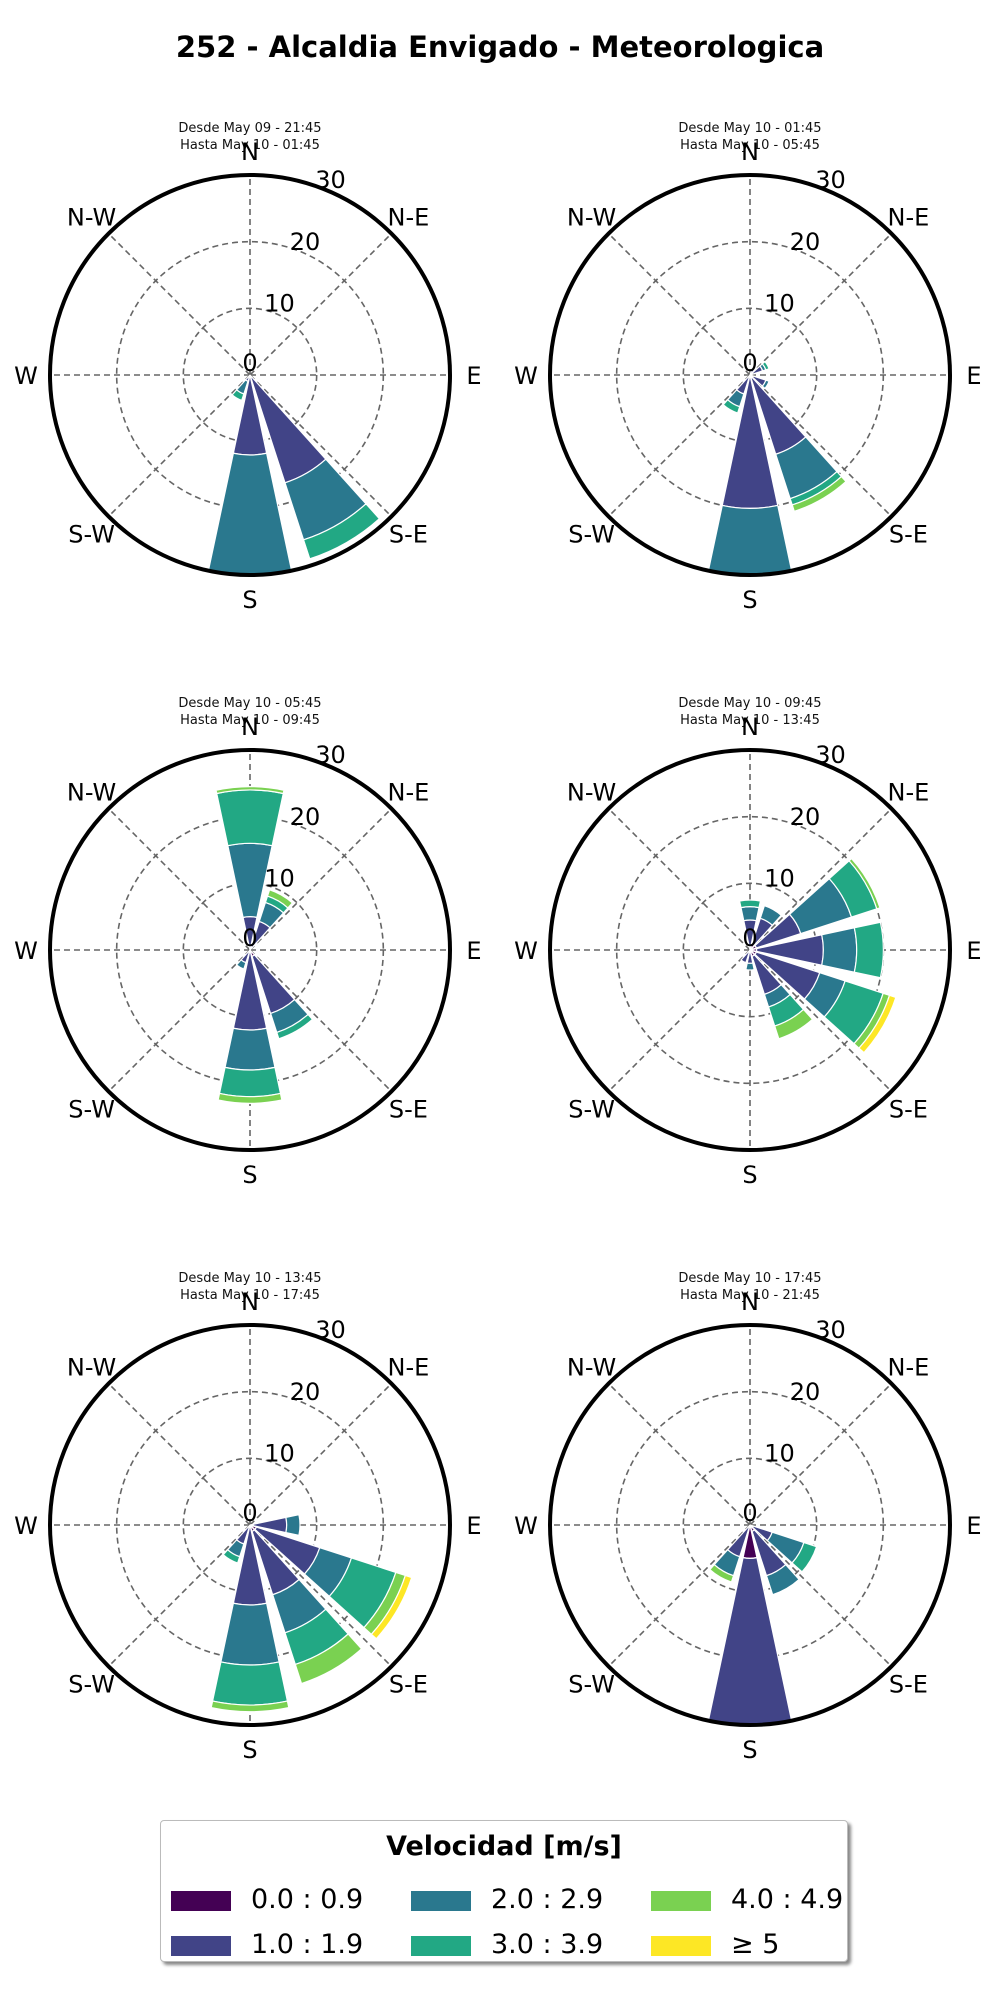 This screenshot has height=2000, width=1000. Describe the element at coordinates (547, 1899) in the screenshot. I see `legend-label: 2.0 : 2.9` at that location.